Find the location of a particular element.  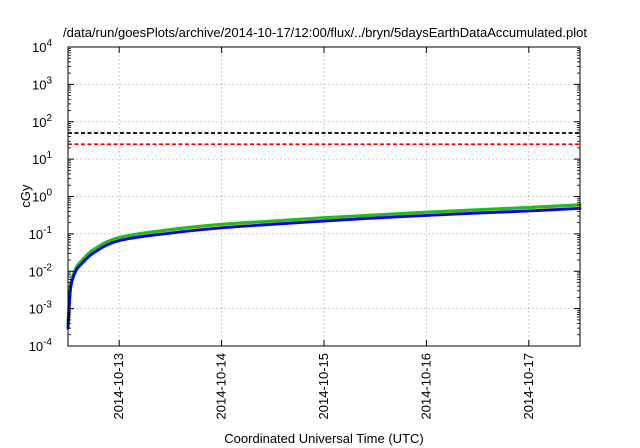

y-tick-label: 10⁻¹ is located at coordinates (41, 233).